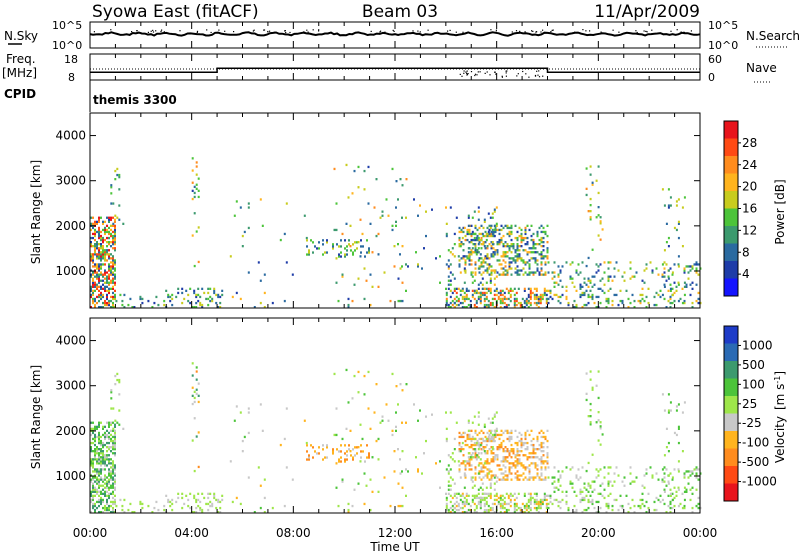 Image resolution: width=800 pixels, height=554 pixels. I want to click on x-tick-label: 20:00, so click(598, 533).